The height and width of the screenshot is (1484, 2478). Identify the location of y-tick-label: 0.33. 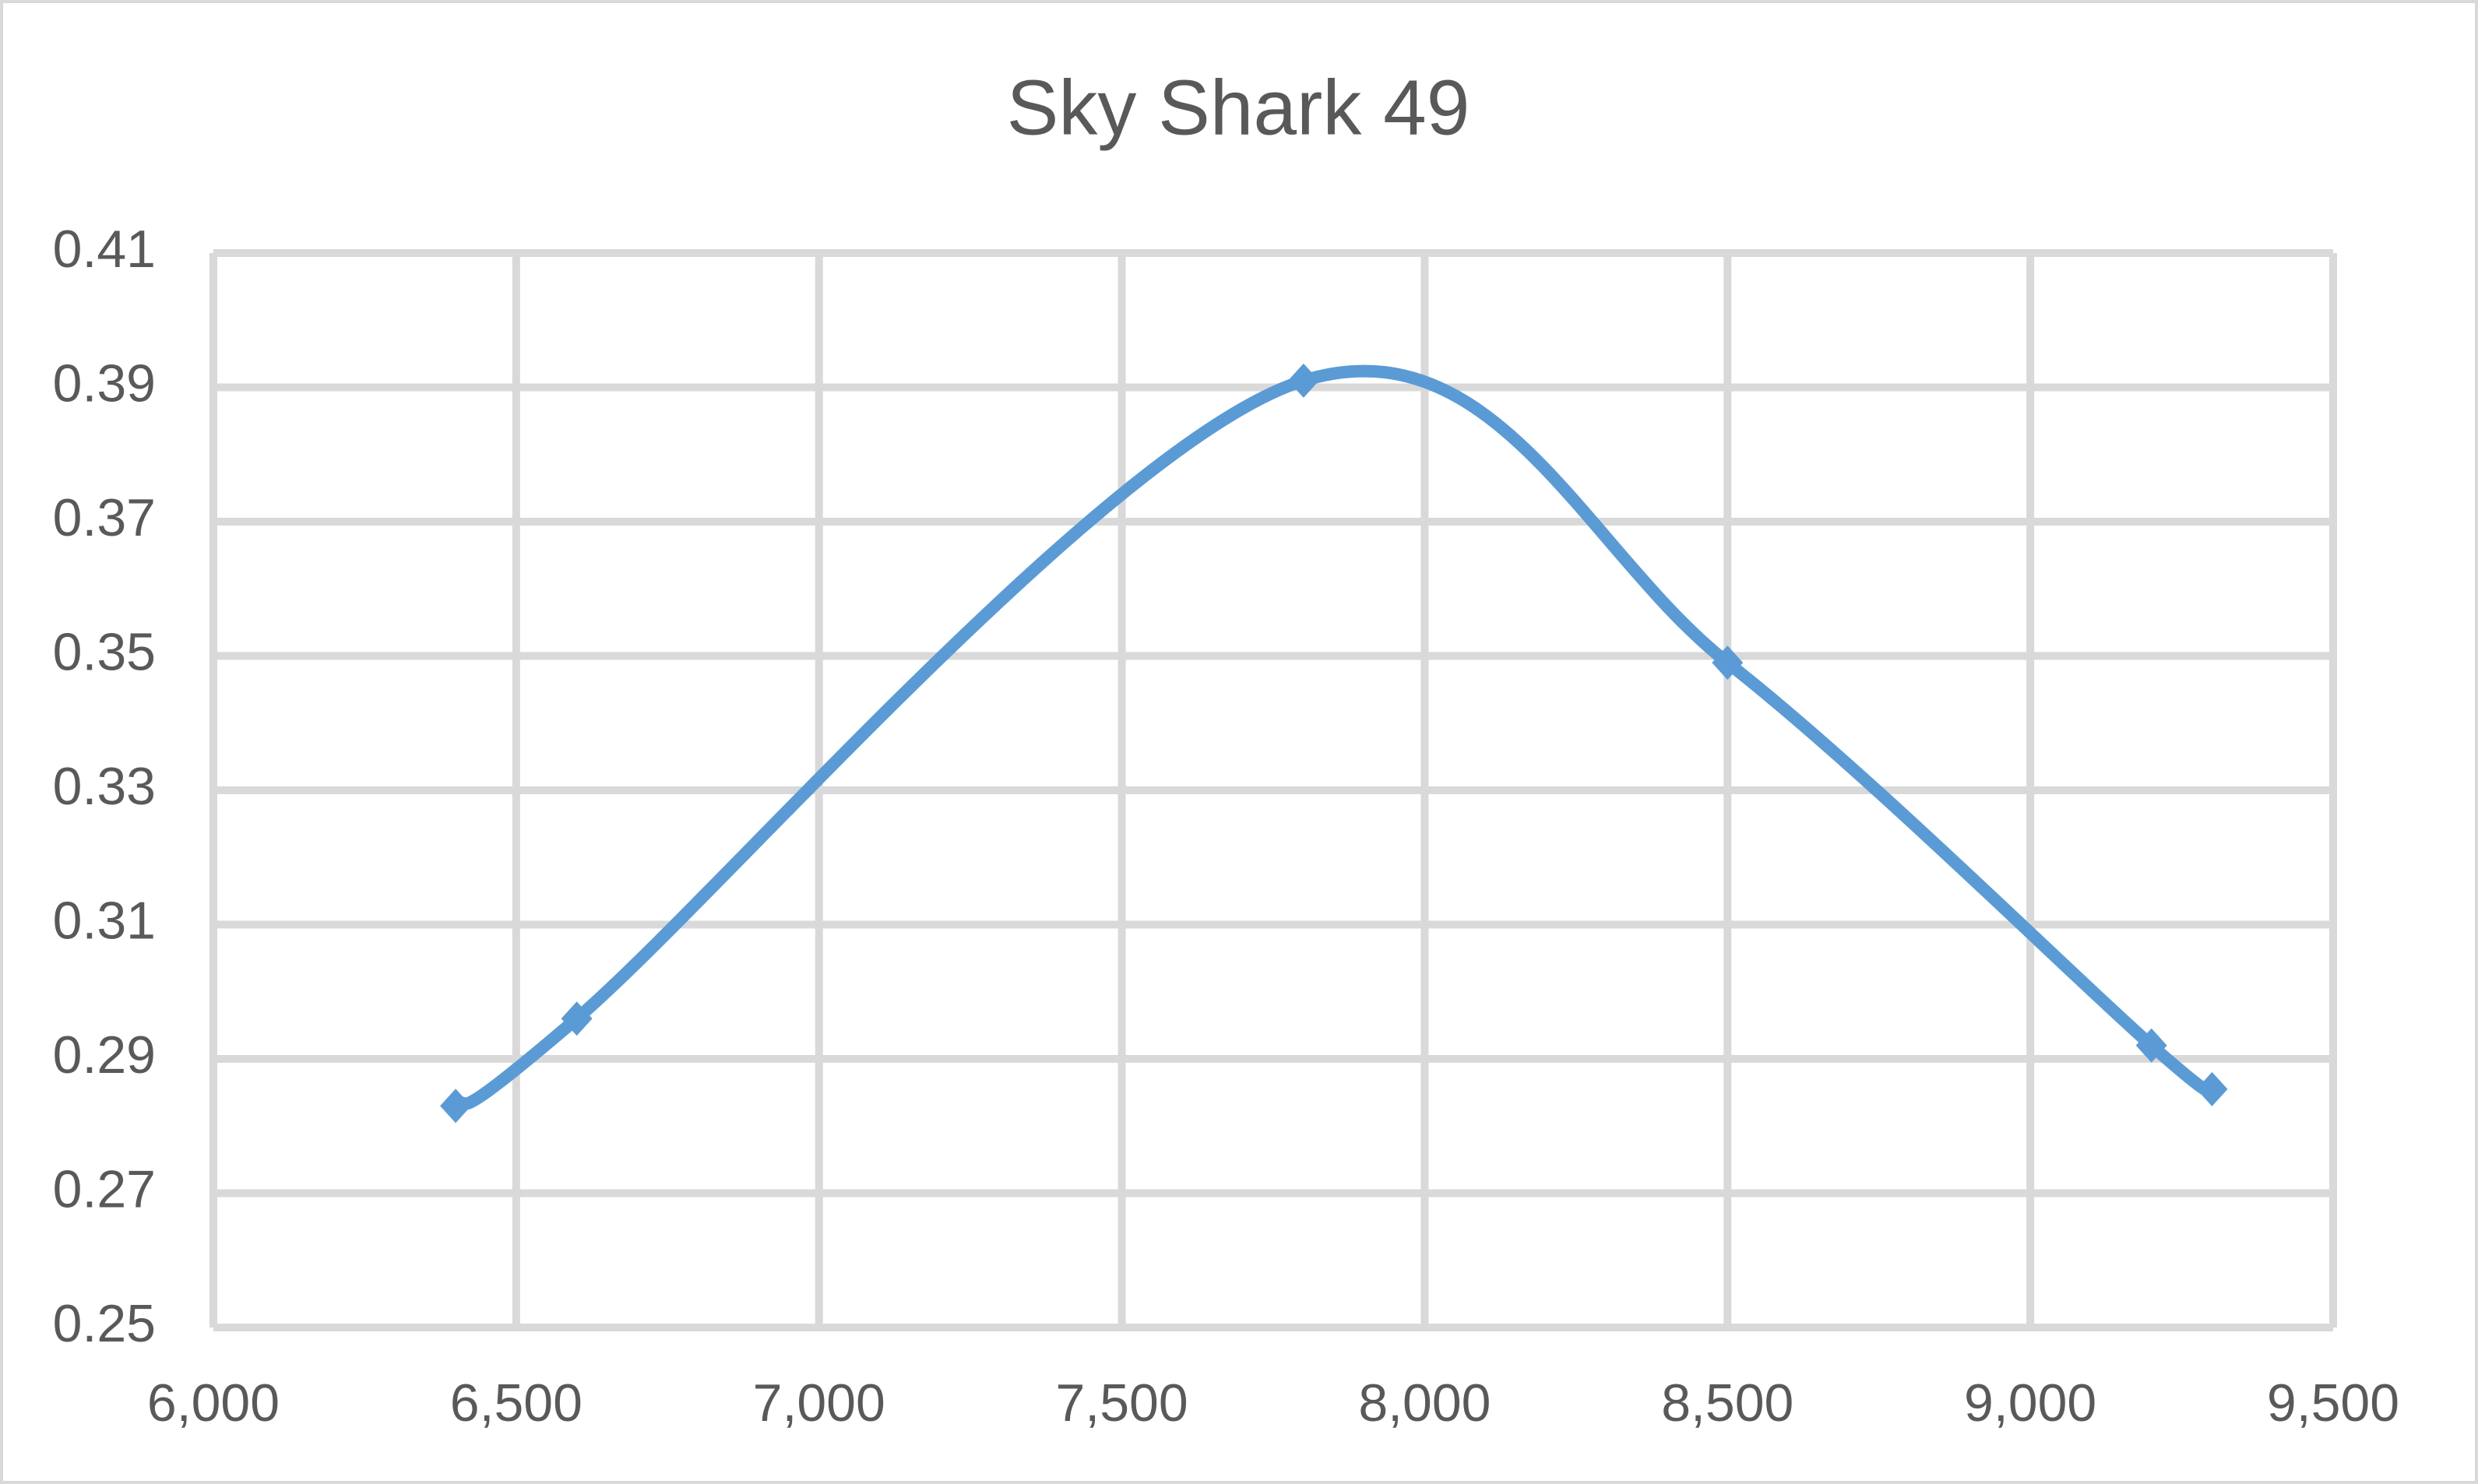
(105, 786).